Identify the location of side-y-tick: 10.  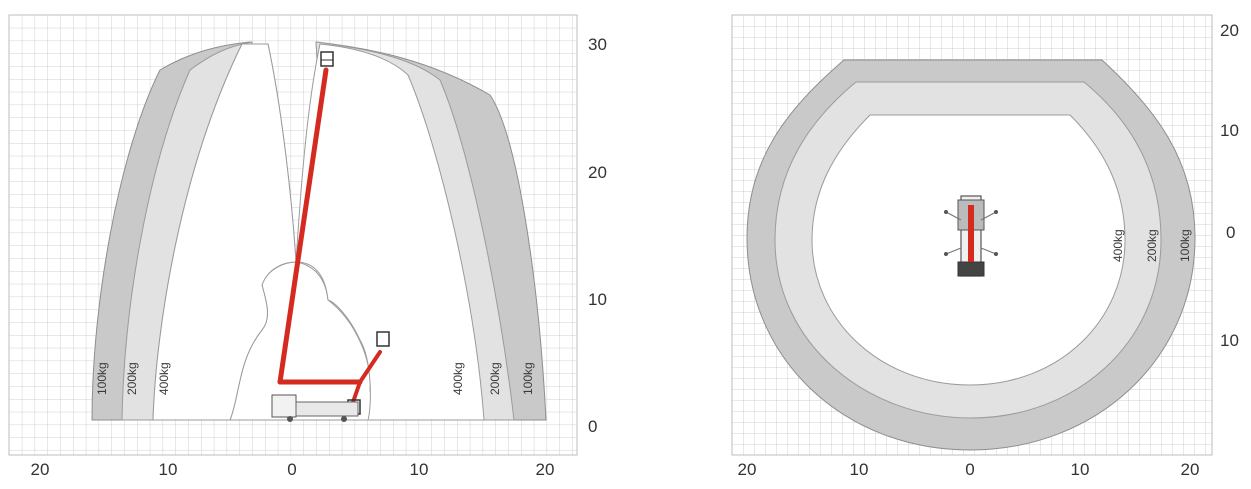
(597, 299).